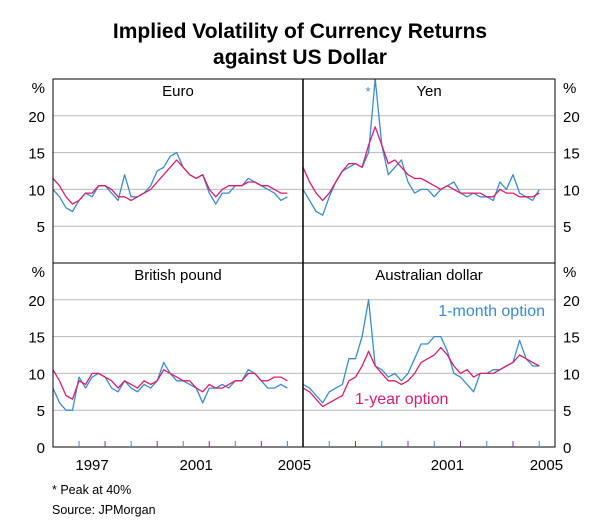  What do you see at coordinates (421, 377) in the screenshot?
I see `one-year-line-australian-dollar` at bounding box center [421, 377].